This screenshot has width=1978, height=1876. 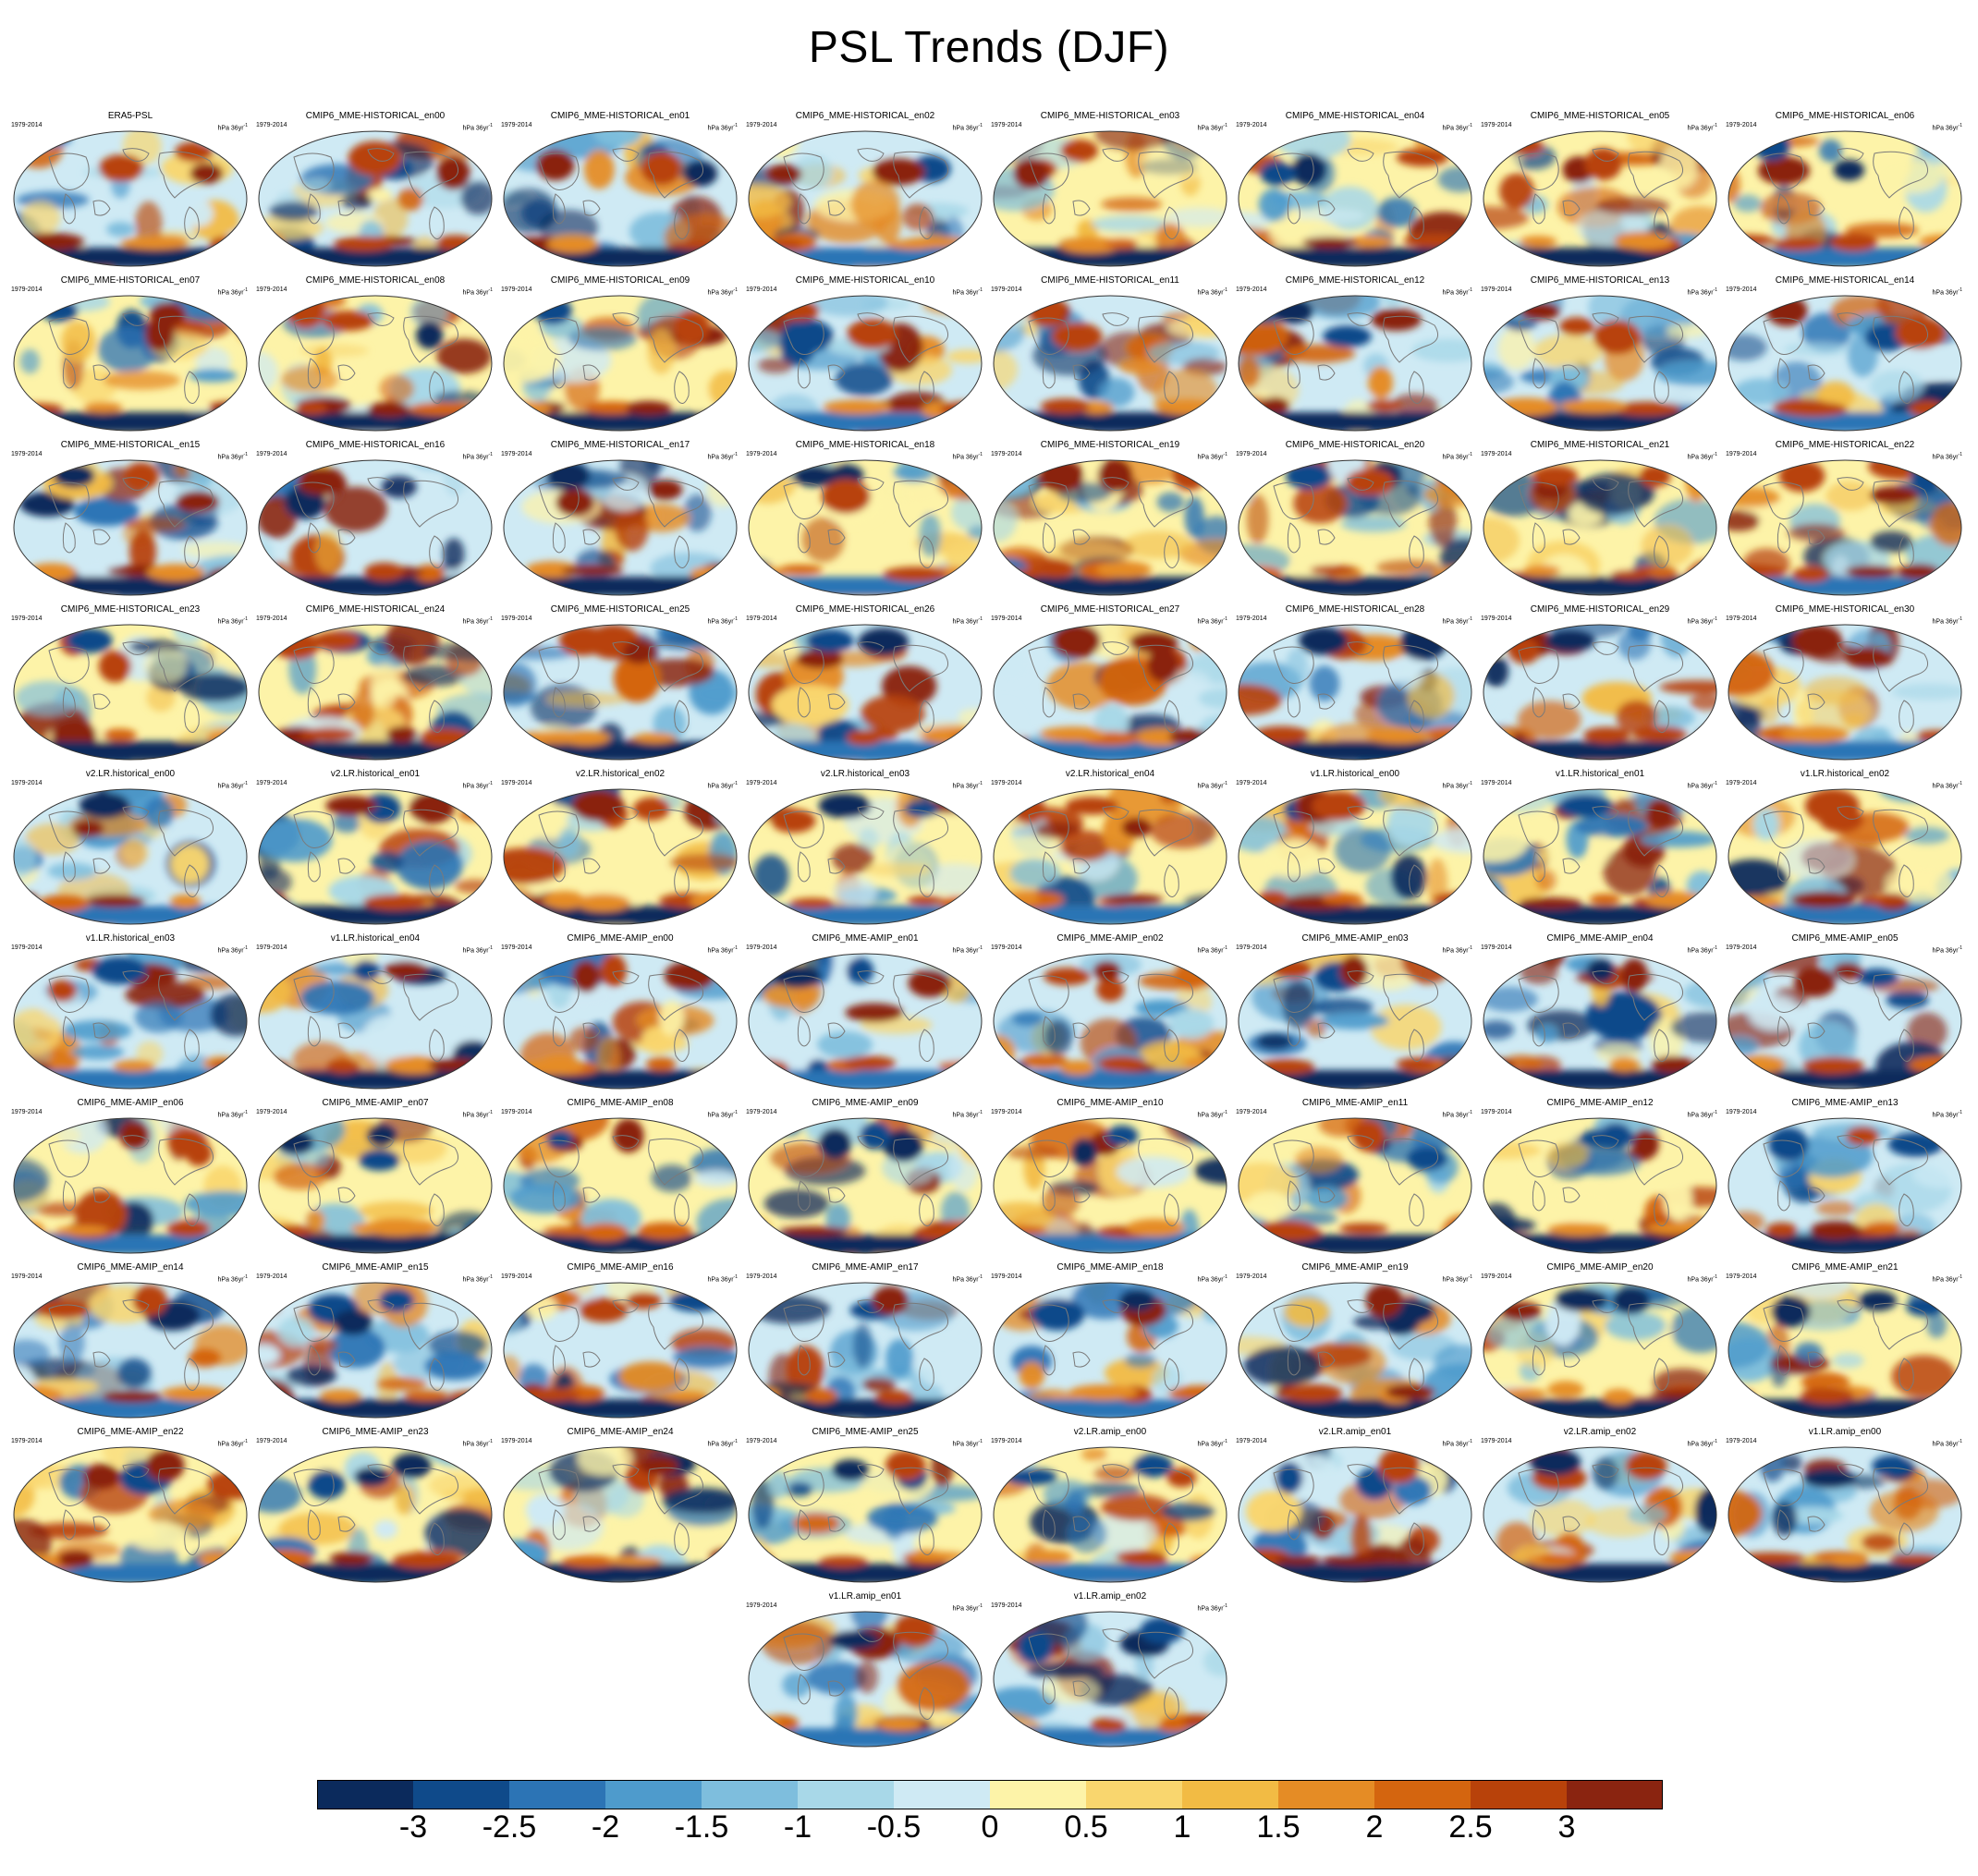 What do you see at coordinates (865, 1340) in the screenshot?
I see `map-panel: CMIP6_MME-AMIP_en17 1979-2014 hPa 36yr-1` at bounding box center [865, 1340].